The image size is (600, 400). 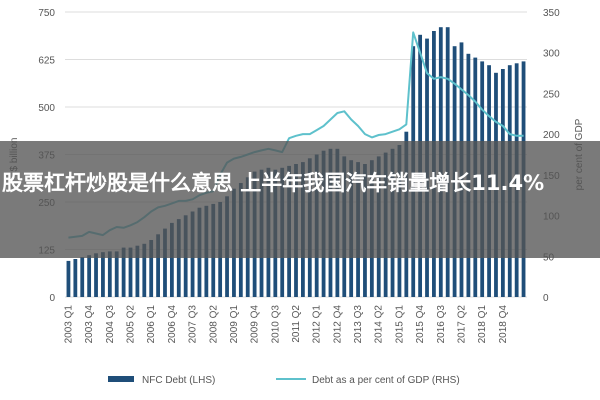 What do you see at coordinates (46, 108) in the screenshot?
I see `left-tick-label: 500` at bounding box center [46, 108].